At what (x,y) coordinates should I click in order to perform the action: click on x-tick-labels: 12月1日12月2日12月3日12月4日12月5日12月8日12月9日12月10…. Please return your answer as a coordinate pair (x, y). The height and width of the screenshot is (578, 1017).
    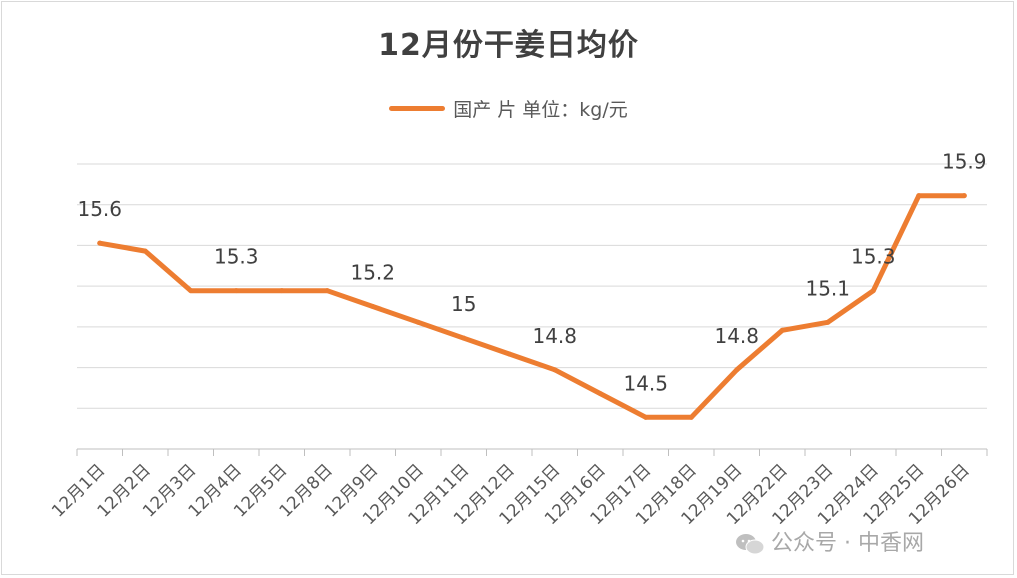
    Looking at the image, I should click on (511, 494).